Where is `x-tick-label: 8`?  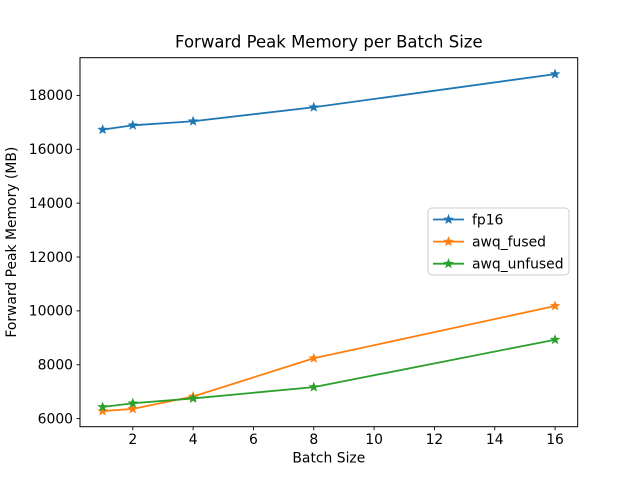
x-tick-label: 8 is located at coordinates (313, 440).